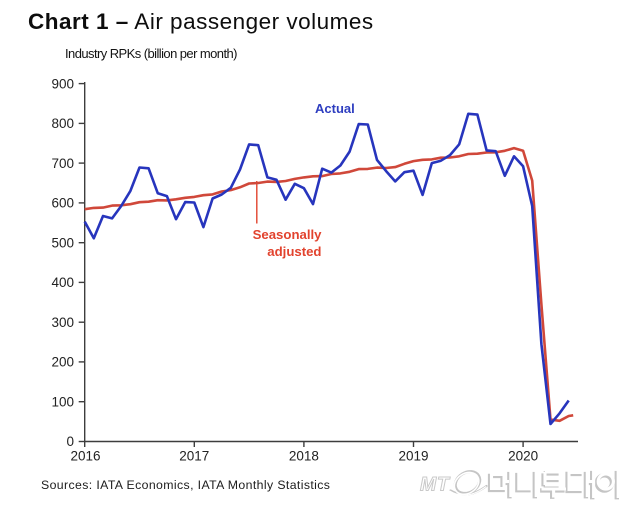  Describe the element at coordinates (62, 322) in the screenshot. I see `svg-text: 300` at that location.